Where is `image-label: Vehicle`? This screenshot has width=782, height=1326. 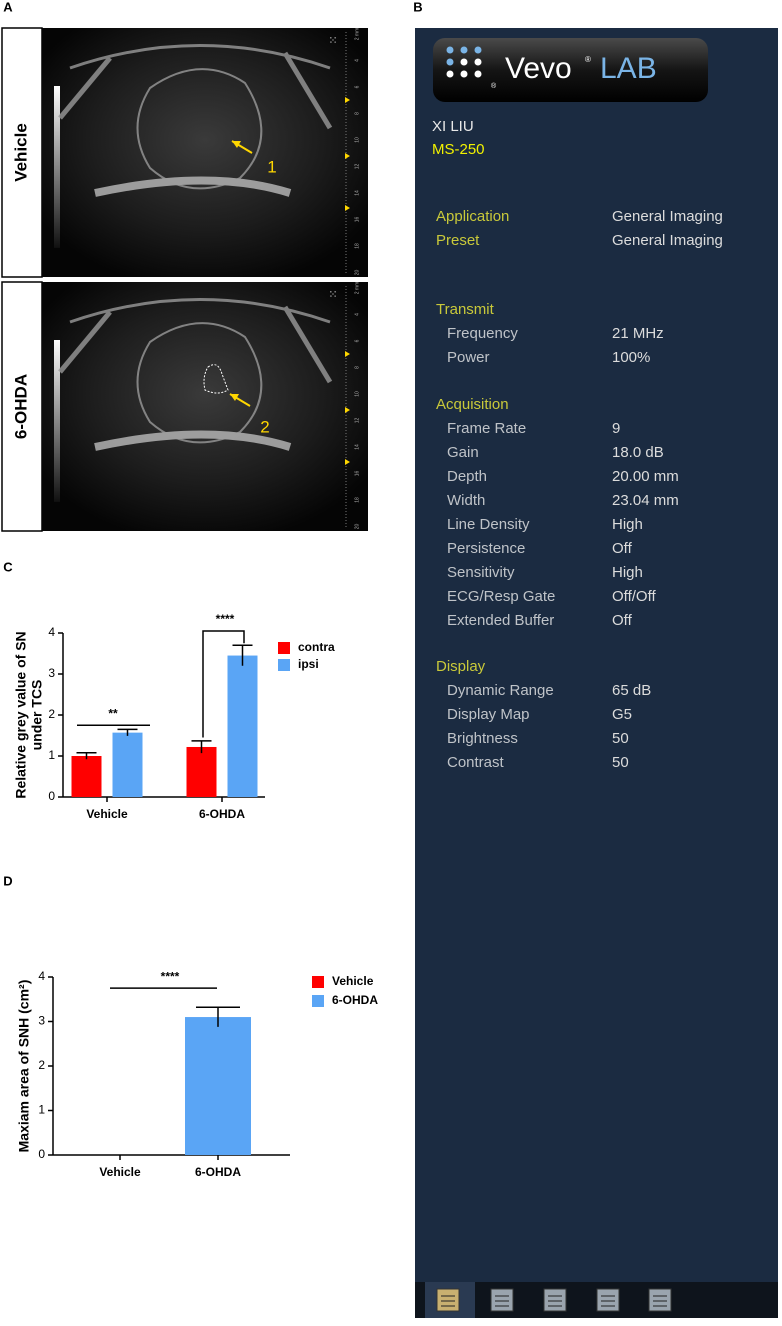 image-label: Vehicle is located at coordinates (20, 152).